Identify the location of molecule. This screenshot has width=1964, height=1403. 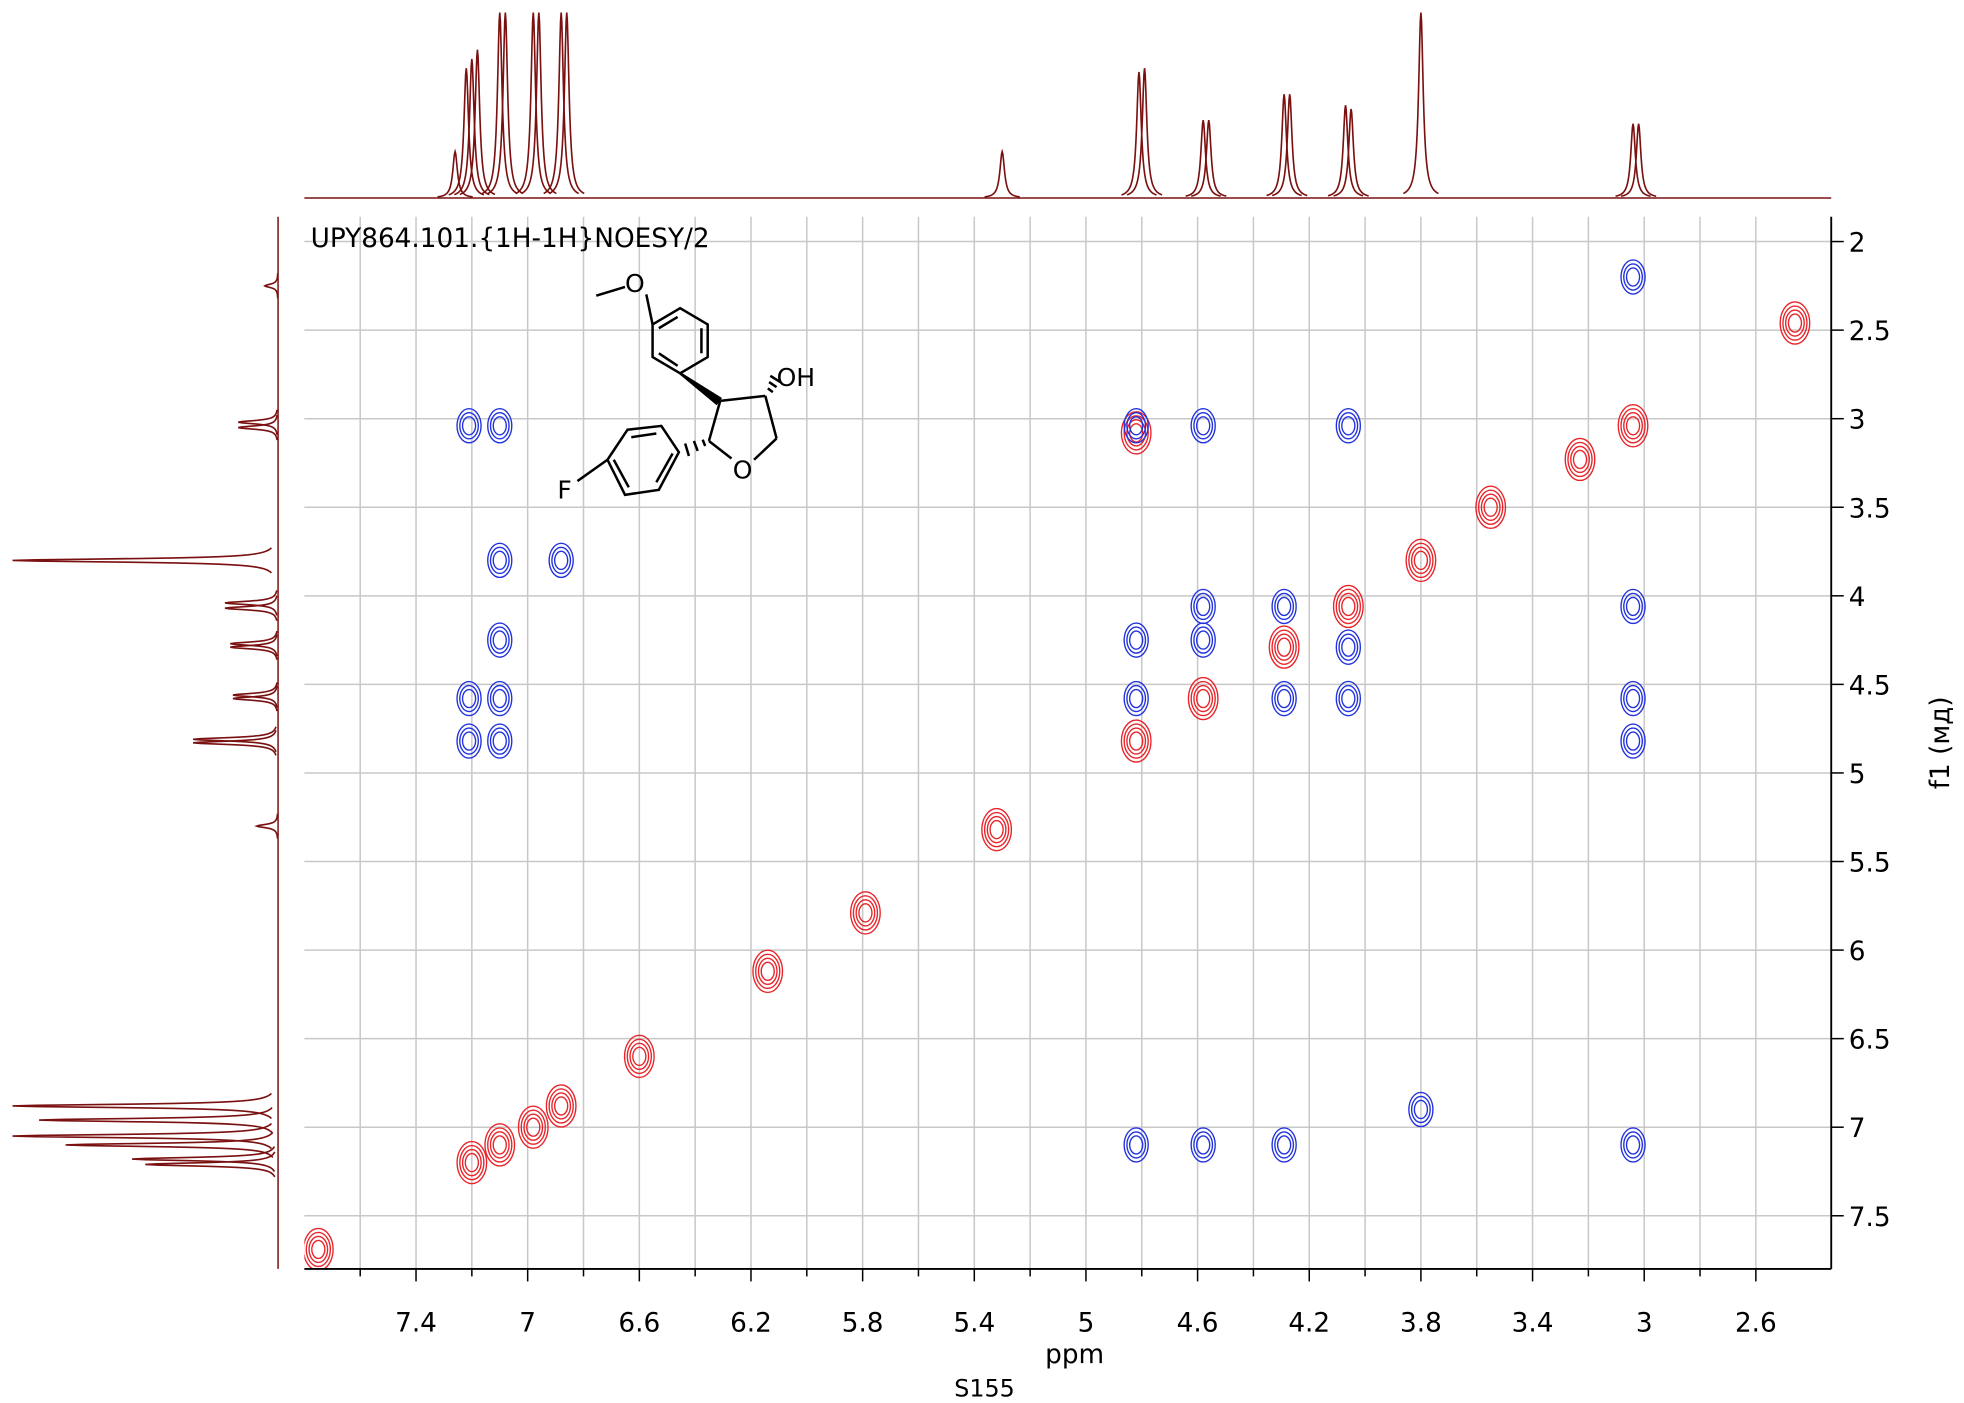
(679, 391).